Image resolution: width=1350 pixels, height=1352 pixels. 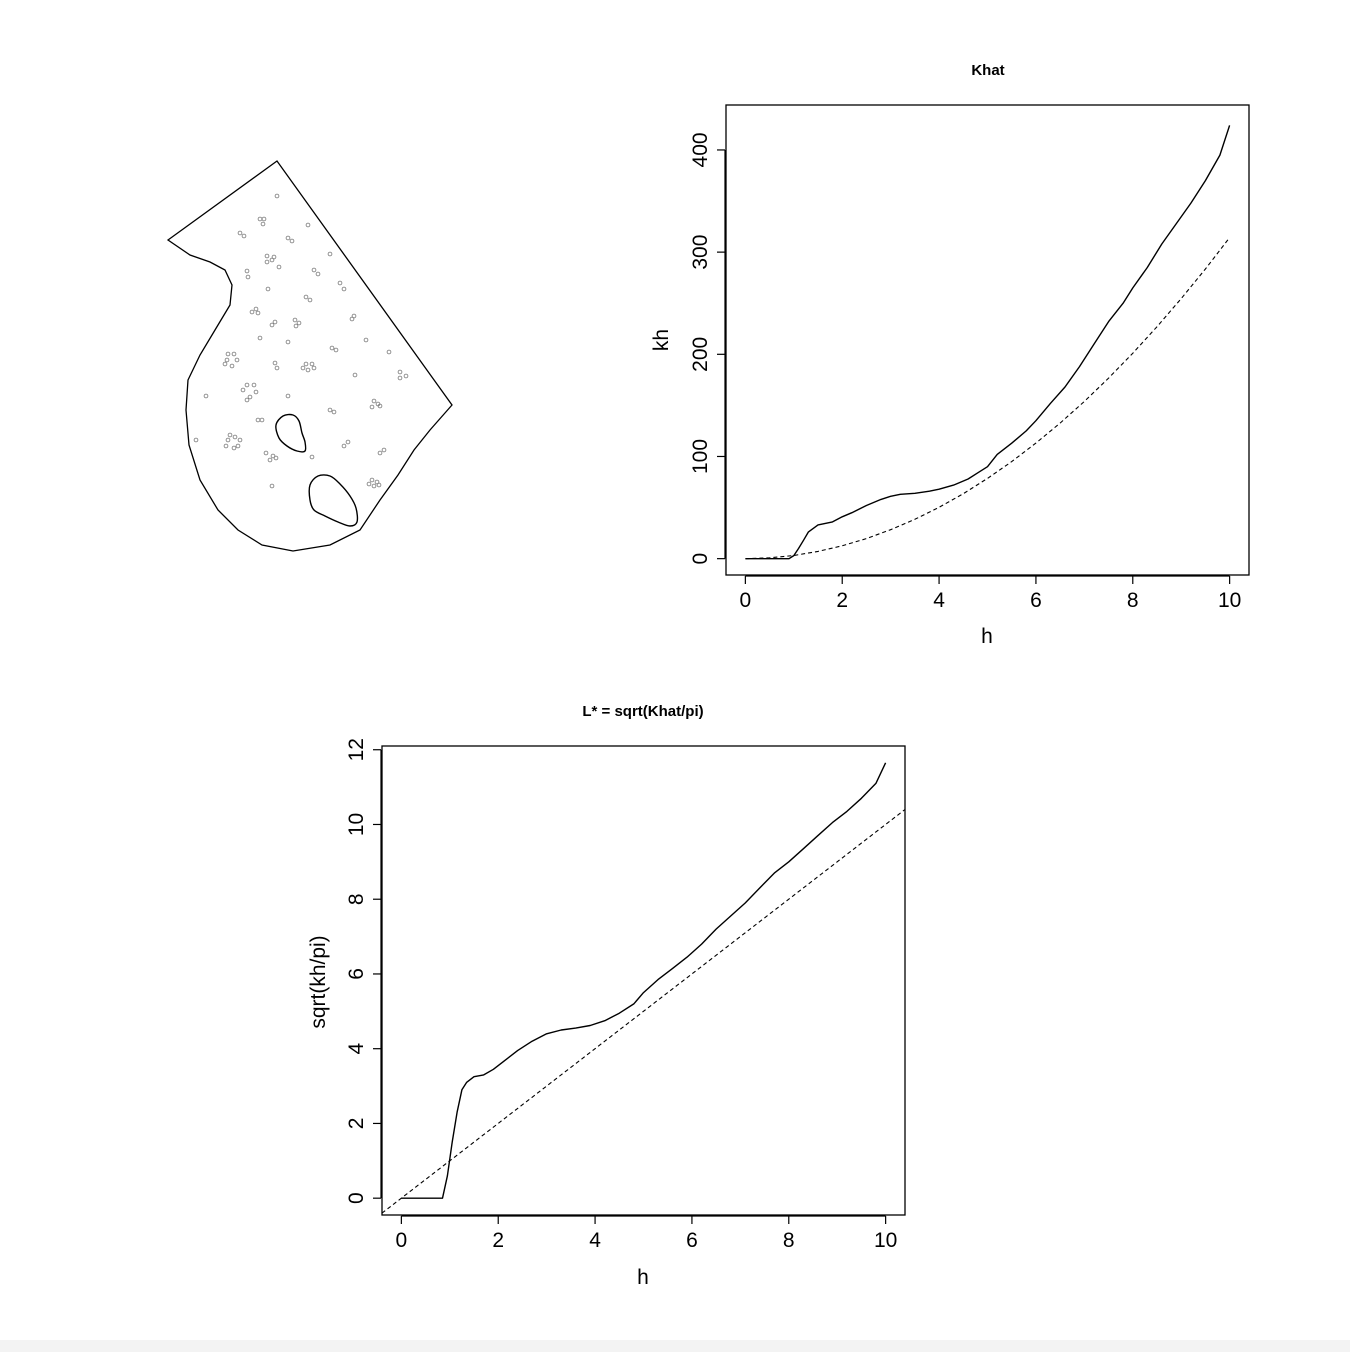 I want to click on lstar-x-axis-label: h, so click(x=643, y=1277).